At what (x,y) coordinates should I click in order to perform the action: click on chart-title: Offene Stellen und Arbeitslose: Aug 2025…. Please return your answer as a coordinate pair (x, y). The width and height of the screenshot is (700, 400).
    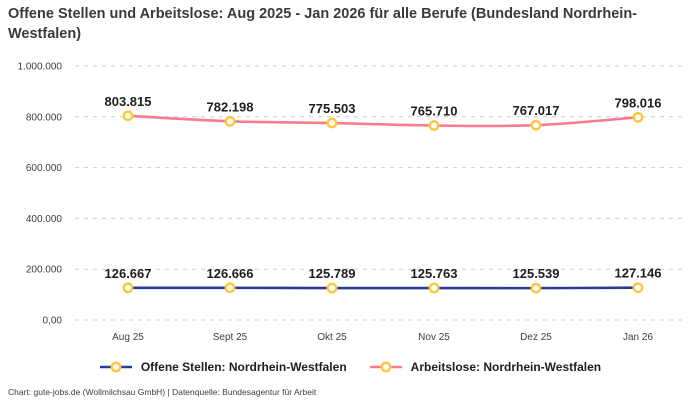
    Looking at the image, I should click on (323, 24).